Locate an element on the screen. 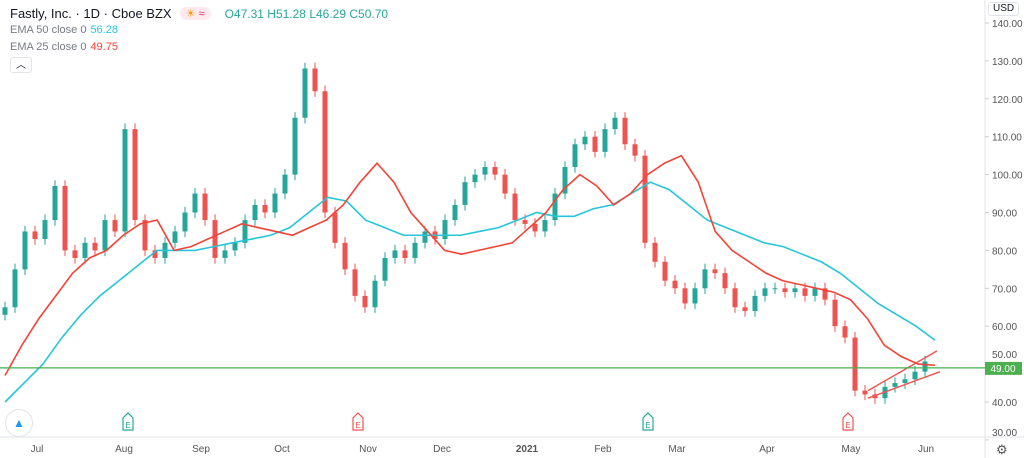 Image resolution: width=1024 pixels, height=458 pixels. symbol-title: Fastly, Inc. · 1D · Cboe BZX is located at coordinates (91, 13).